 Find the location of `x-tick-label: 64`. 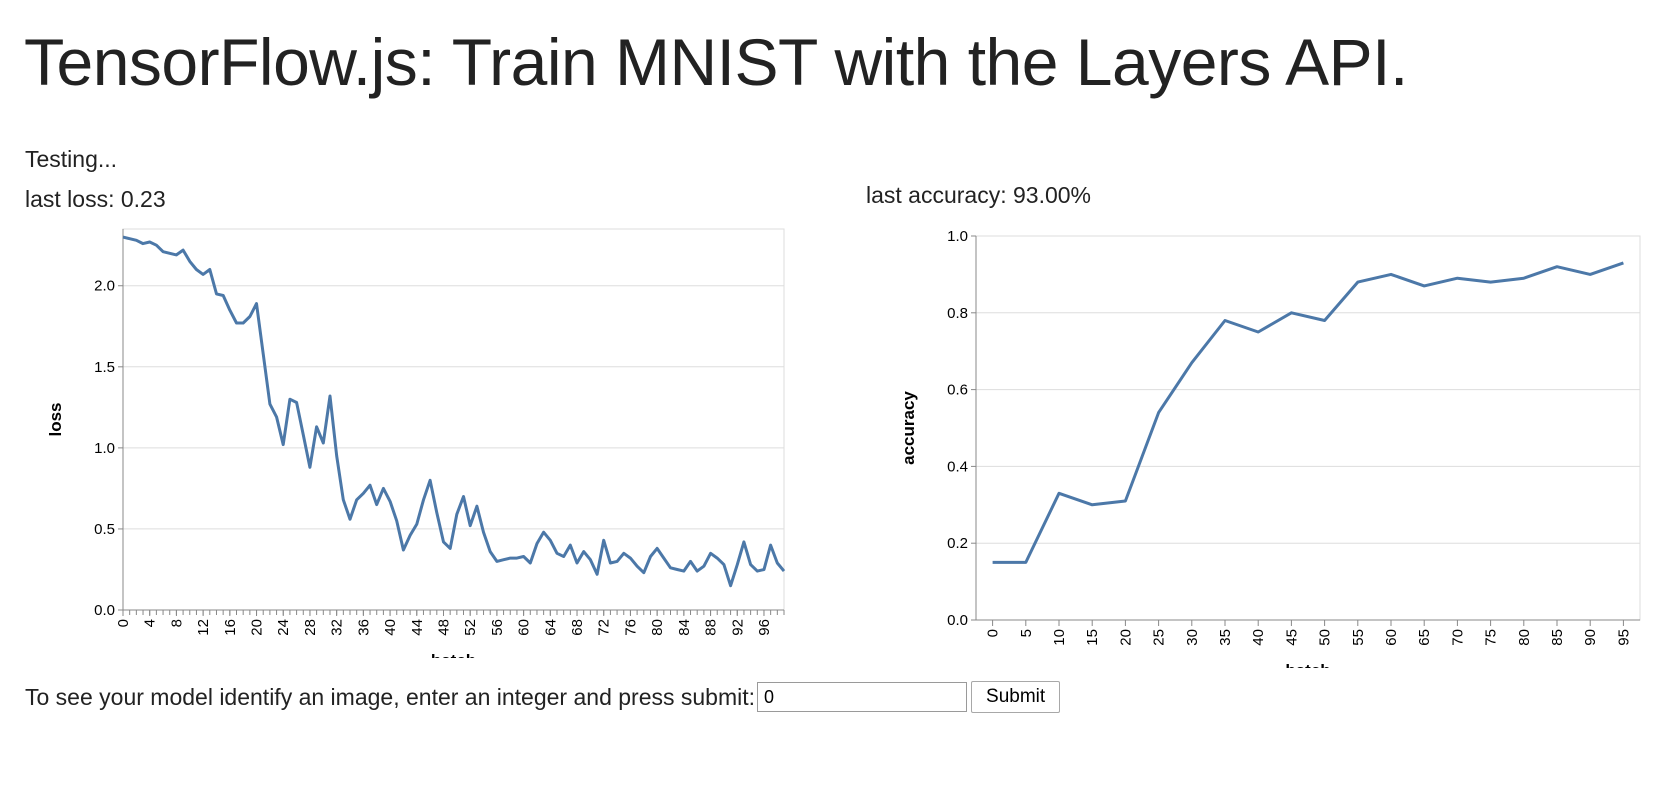

x-tick-label: 64 is located at coordinates (550, 627).